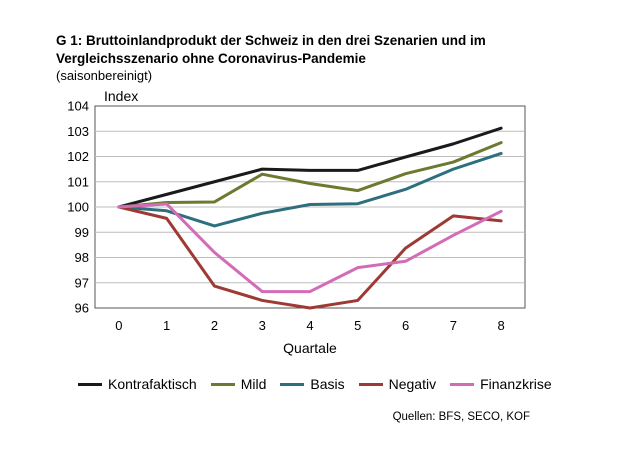 The width and height of the screenshot is (618, 469). I want to click on y-tick-label: 100, so click(78, 207).